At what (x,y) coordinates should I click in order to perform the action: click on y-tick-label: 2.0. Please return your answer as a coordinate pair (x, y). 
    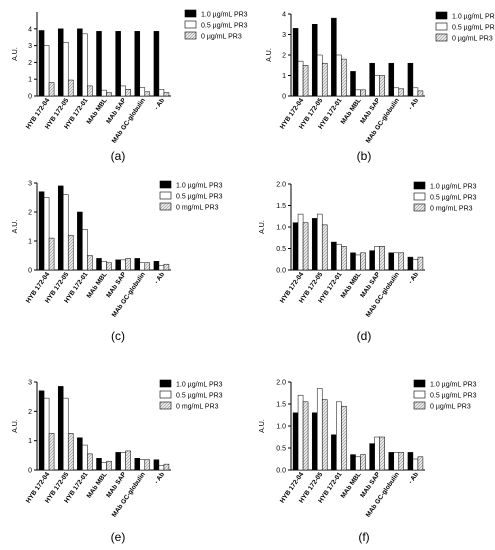
    Looking at the image, I should click on (281, 383).